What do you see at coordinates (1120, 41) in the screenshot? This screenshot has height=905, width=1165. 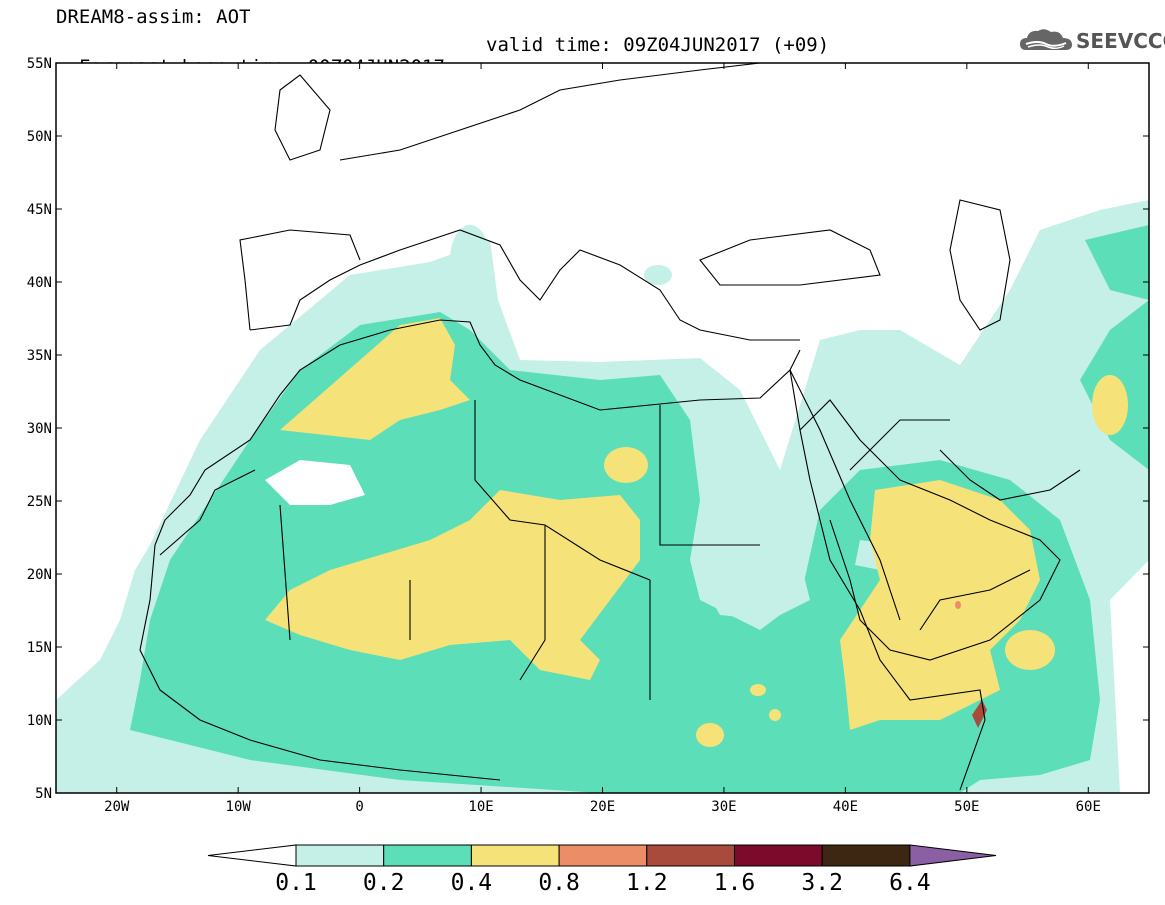 I see `logo-text: SEEVCCC` at bounding box center [1120, 41].